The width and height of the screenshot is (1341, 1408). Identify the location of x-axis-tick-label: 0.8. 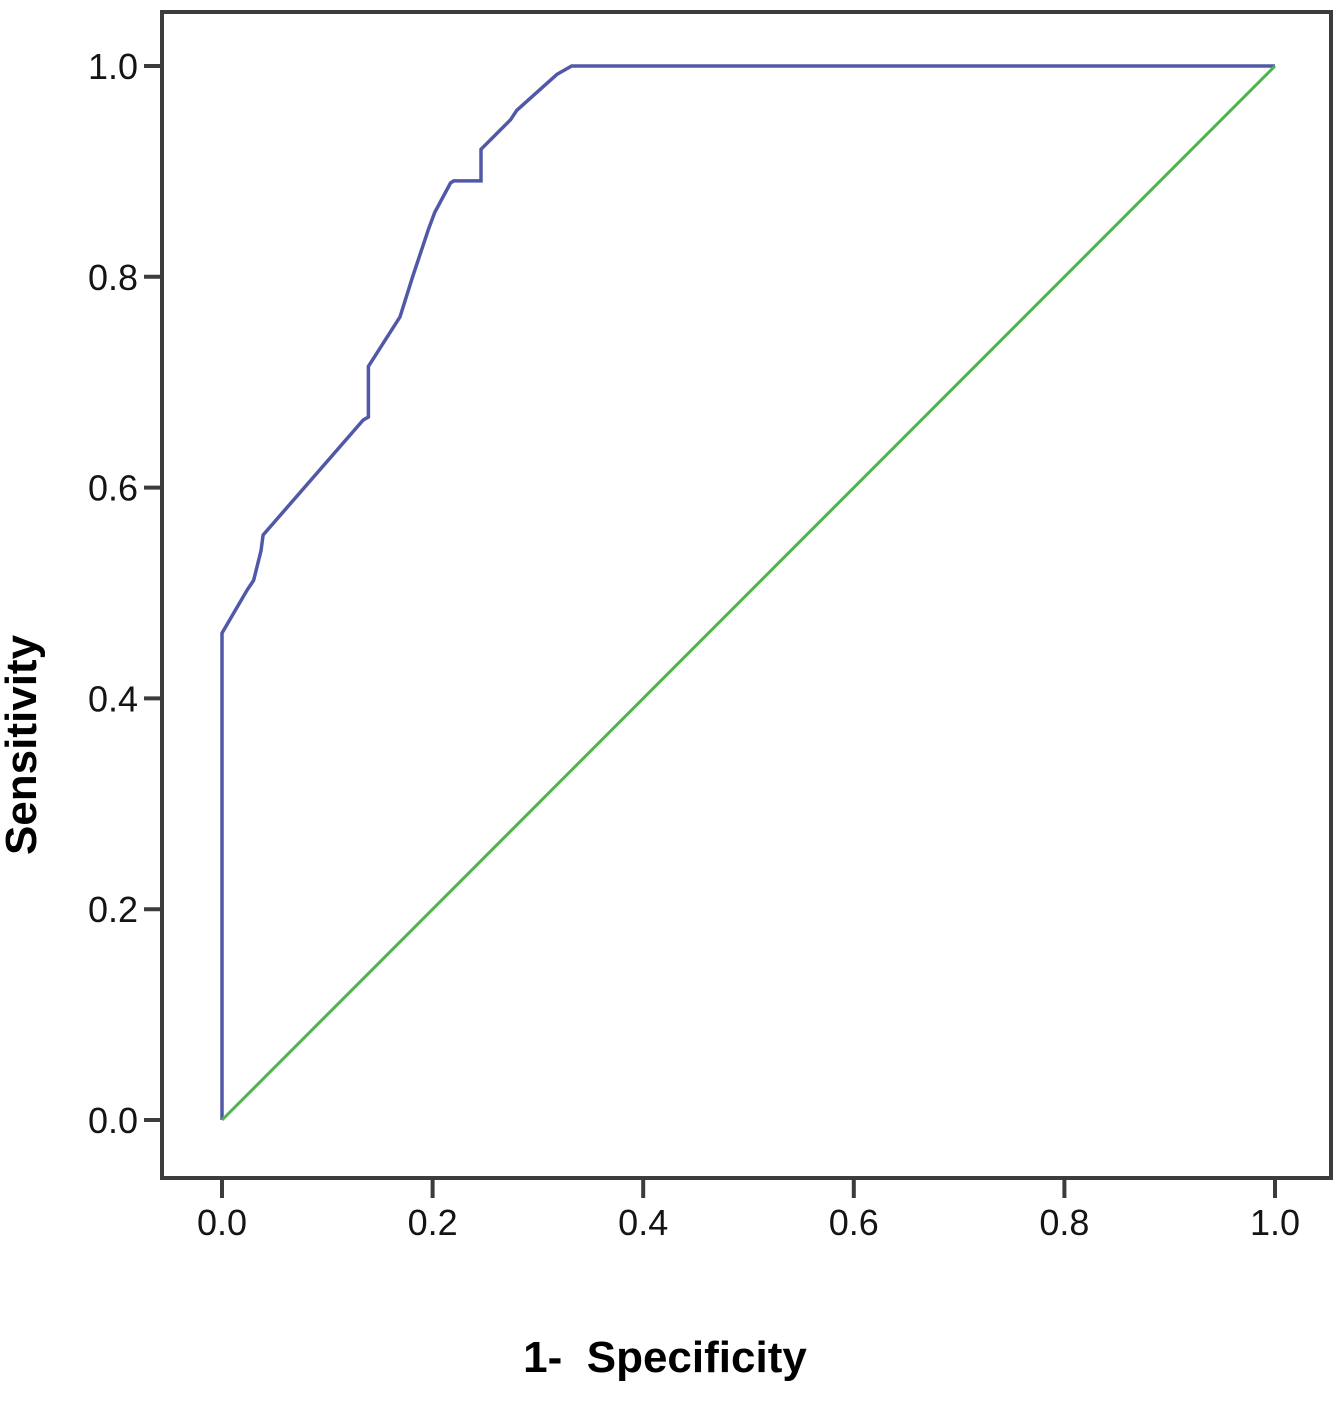
(1064, 1222).